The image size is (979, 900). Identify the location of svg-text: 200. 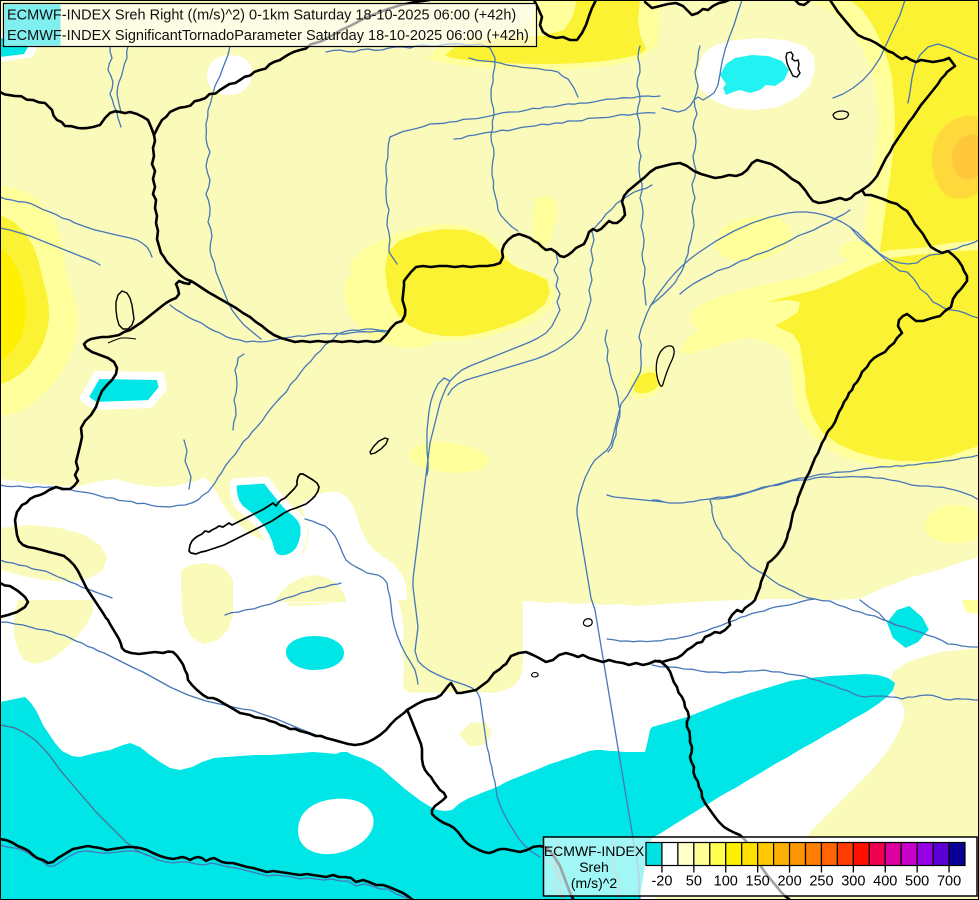
(789, 882).